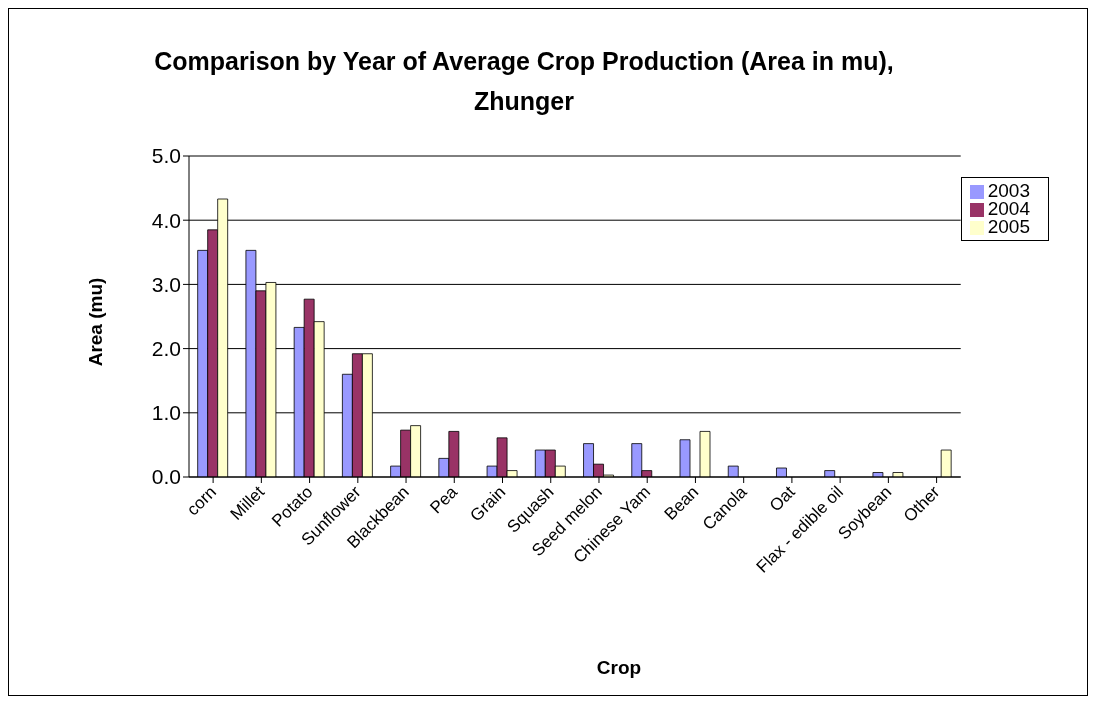  I want to click on x-tick-label: corn, so click(201, 501).